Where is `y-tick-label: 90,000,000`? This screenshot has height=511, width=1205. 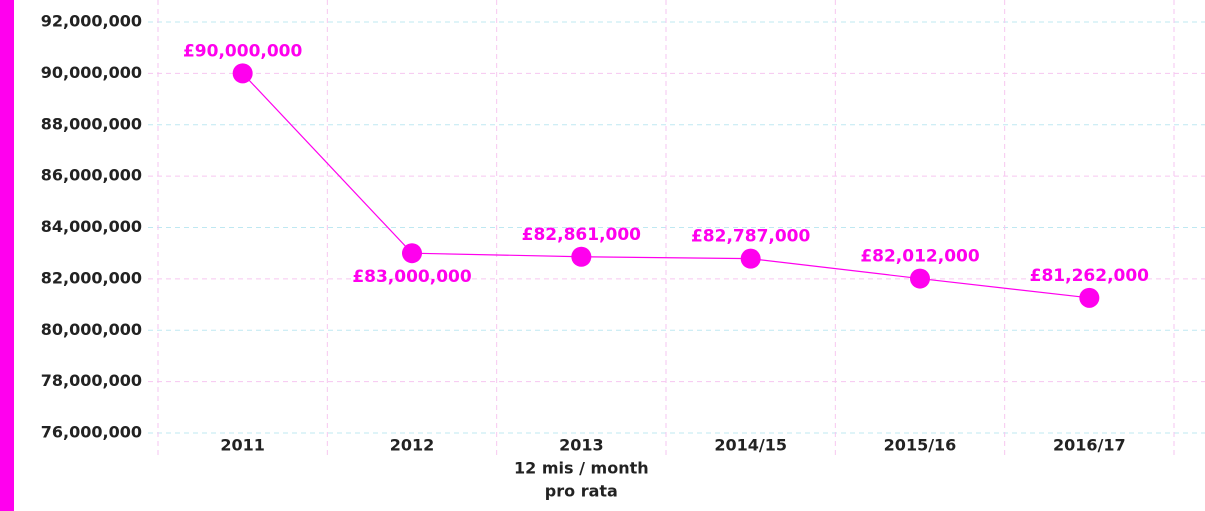
y-tick-label: 90,000,000 is located at coordinates (91, 72).